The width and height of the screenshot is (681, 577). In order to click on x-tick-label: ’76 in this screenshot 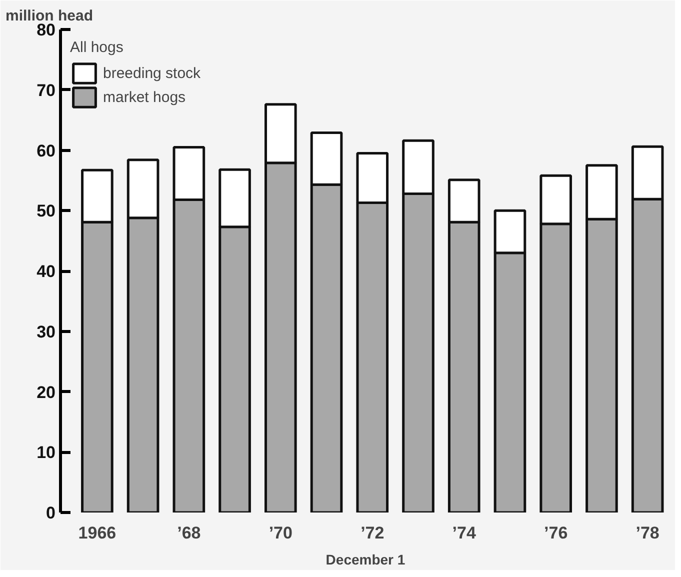, I will do `click(556, 533)`.